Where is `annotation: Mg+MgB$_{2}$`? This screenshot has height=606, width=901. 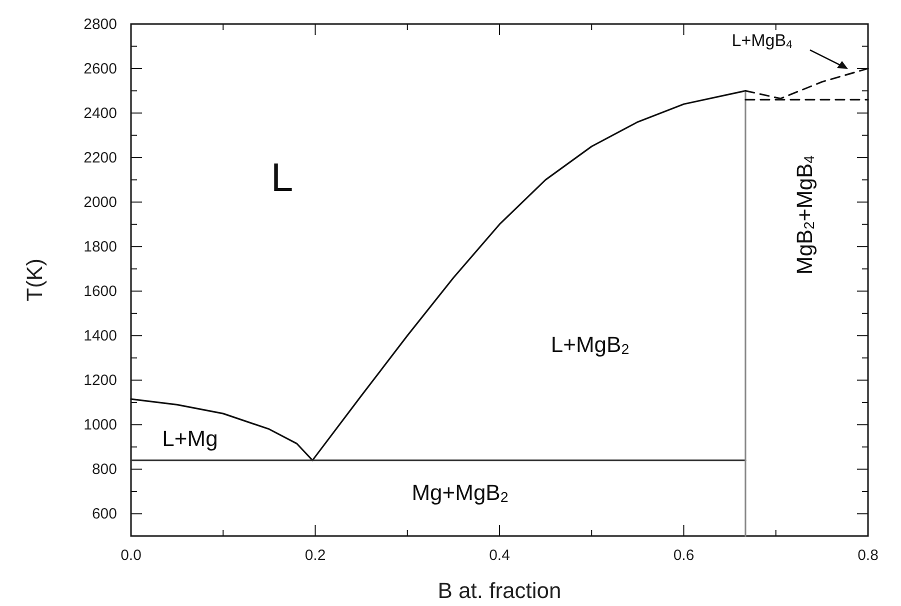
annotation: Mg+MgB$_{2}$ is located at coordinates (460, 493).